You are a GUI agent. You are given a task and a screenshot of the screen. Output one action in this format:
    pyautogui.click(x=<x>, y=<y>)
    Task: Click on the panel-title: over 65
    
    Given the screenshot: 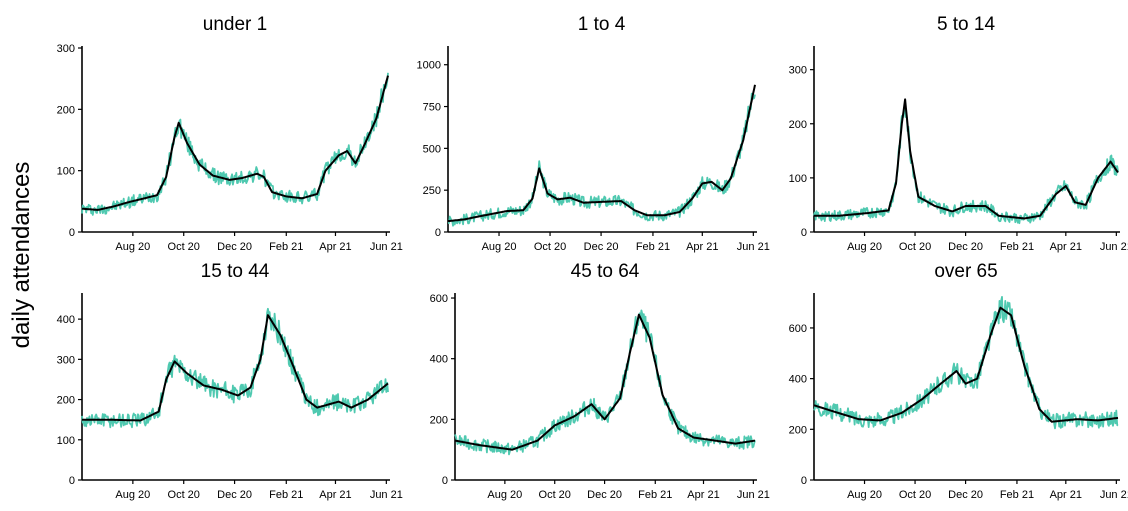 What is the action you would take?
    pyautogui.click(x=965, y=271)
    